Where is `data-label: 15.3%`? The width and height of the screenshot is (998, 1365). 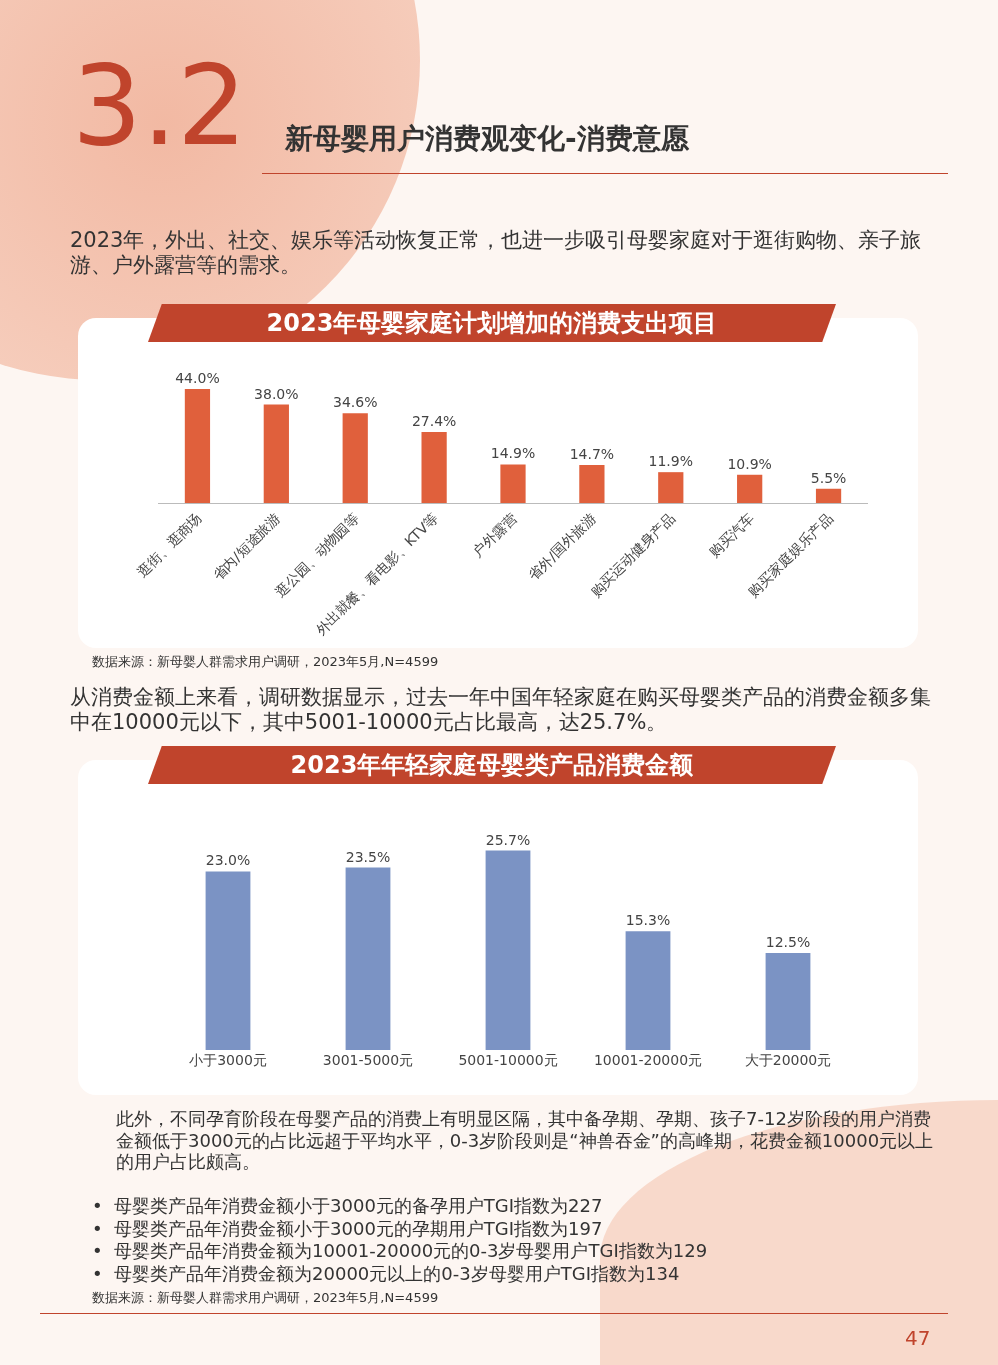 data-label: 15.3% is located at coordinates (648, 920).